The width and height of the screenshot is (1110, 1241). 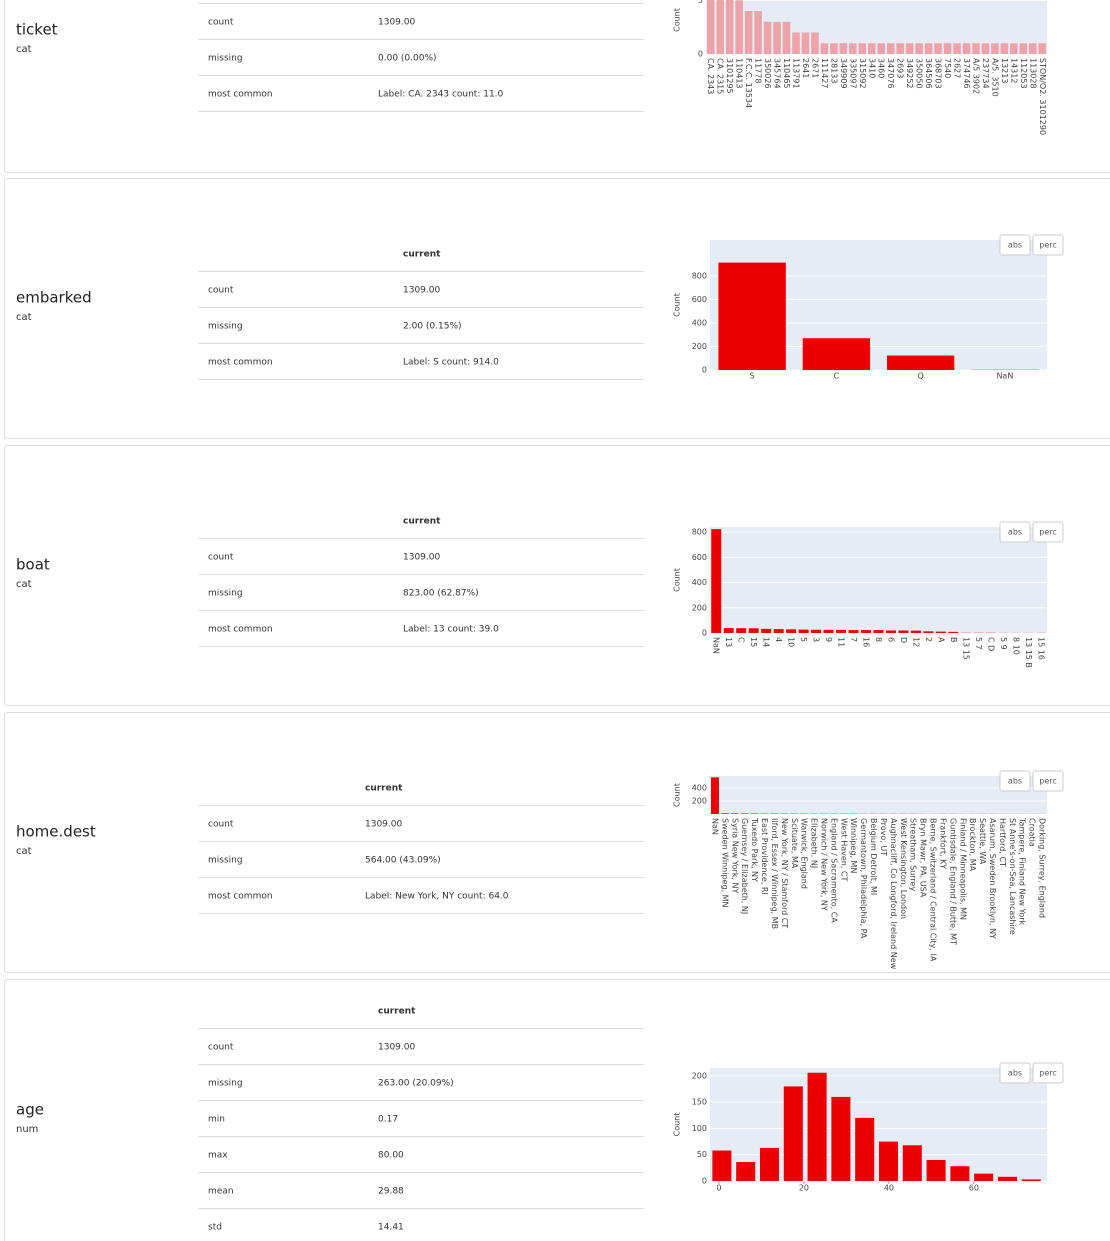 What do you see at coordinates (919, 73) in the screenshot?
I see `x-tick-label: 350050` at bounding box center [919, 73].